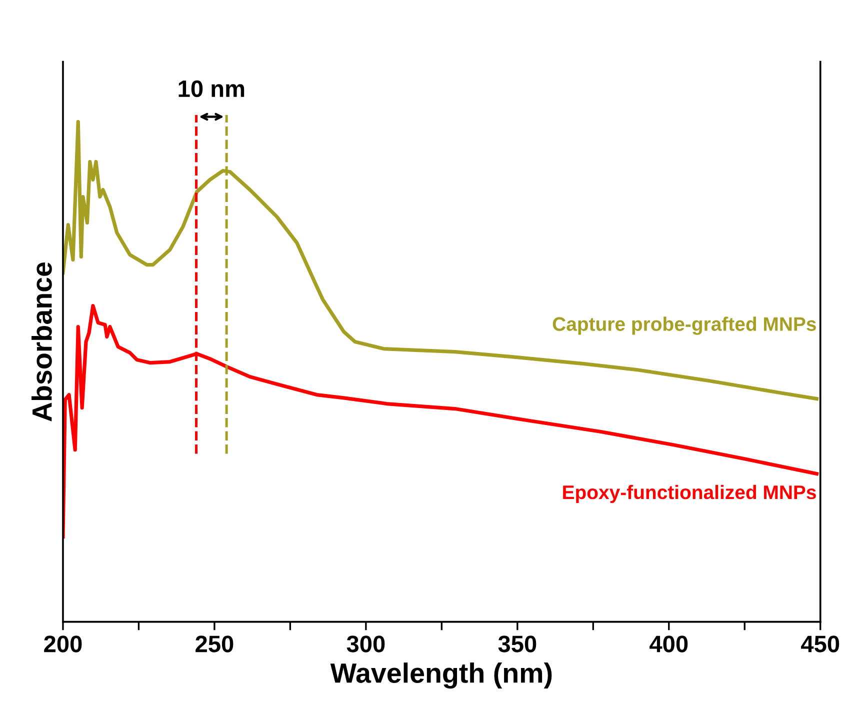 Image resolution: width=851 pixels, height=718 pixels. What do you see at coordinates (42, 342) in the screenshot?
I see `y-axis-title: Absorbance` at bounding box center [42, 342].